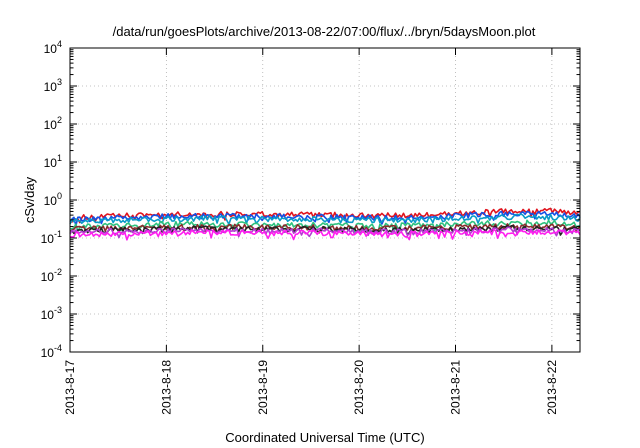  What do you see at coordinates (263, 387) in the screenshot?
I see `x-tick-label: 2013-8-19` at bounding box center [263, 387].